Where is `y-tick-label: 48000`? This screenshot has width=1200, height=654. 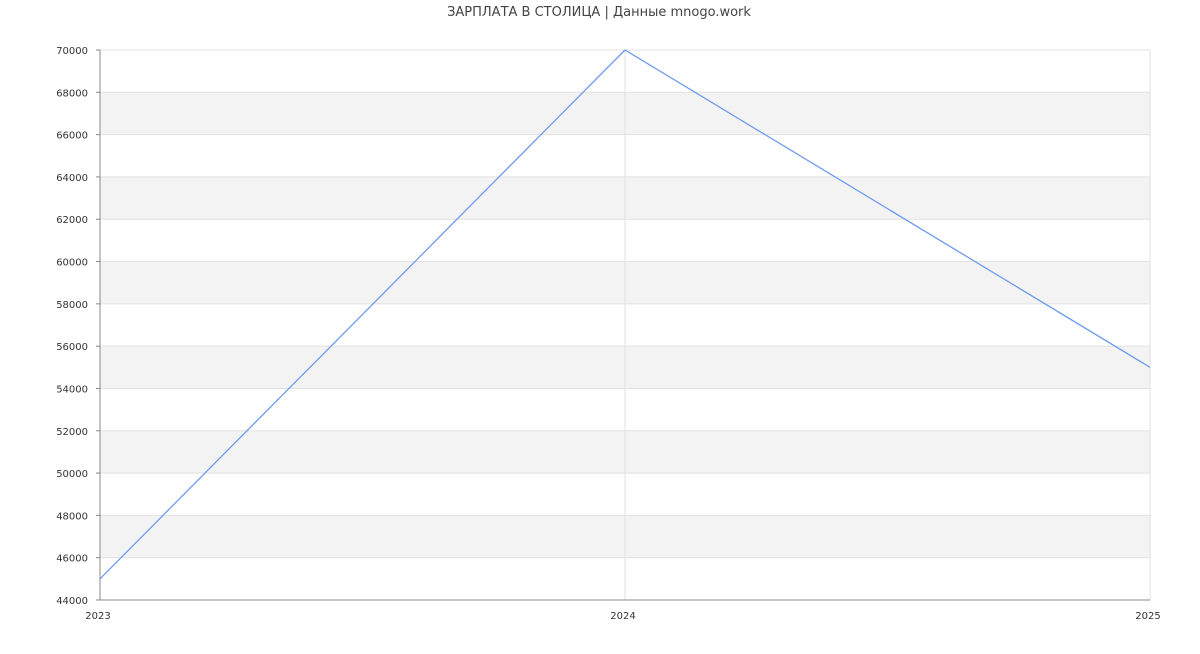 y-tick-label: 48000 is located at coordinates (72, 516).